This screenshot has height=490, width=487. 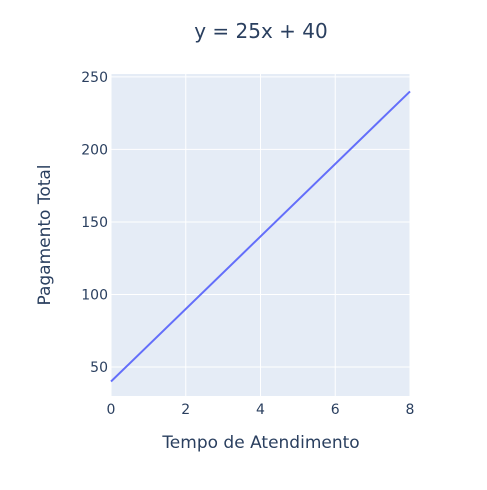 I want to click on x-tick-label: 4, so click(x=260, y=410).